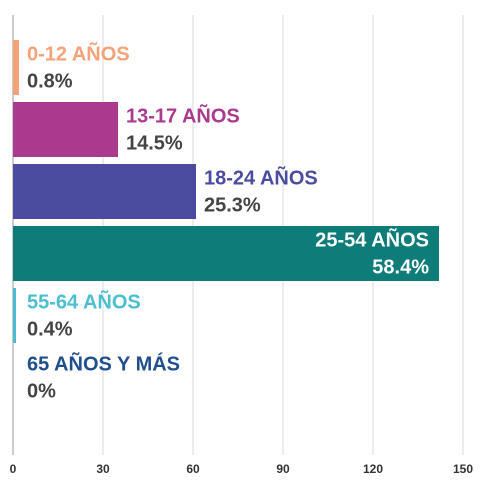 This screenshot has width=504, height=489. I want to click on share-label: 0.4%, so click(50, 329).